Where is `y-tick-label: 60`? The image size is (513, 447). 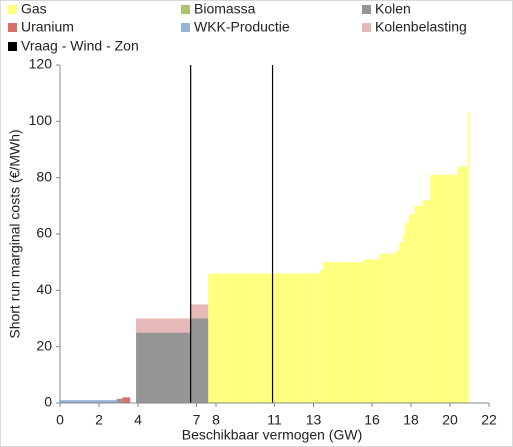 y-tick-label: 60 is located at coordinates (44, 233).